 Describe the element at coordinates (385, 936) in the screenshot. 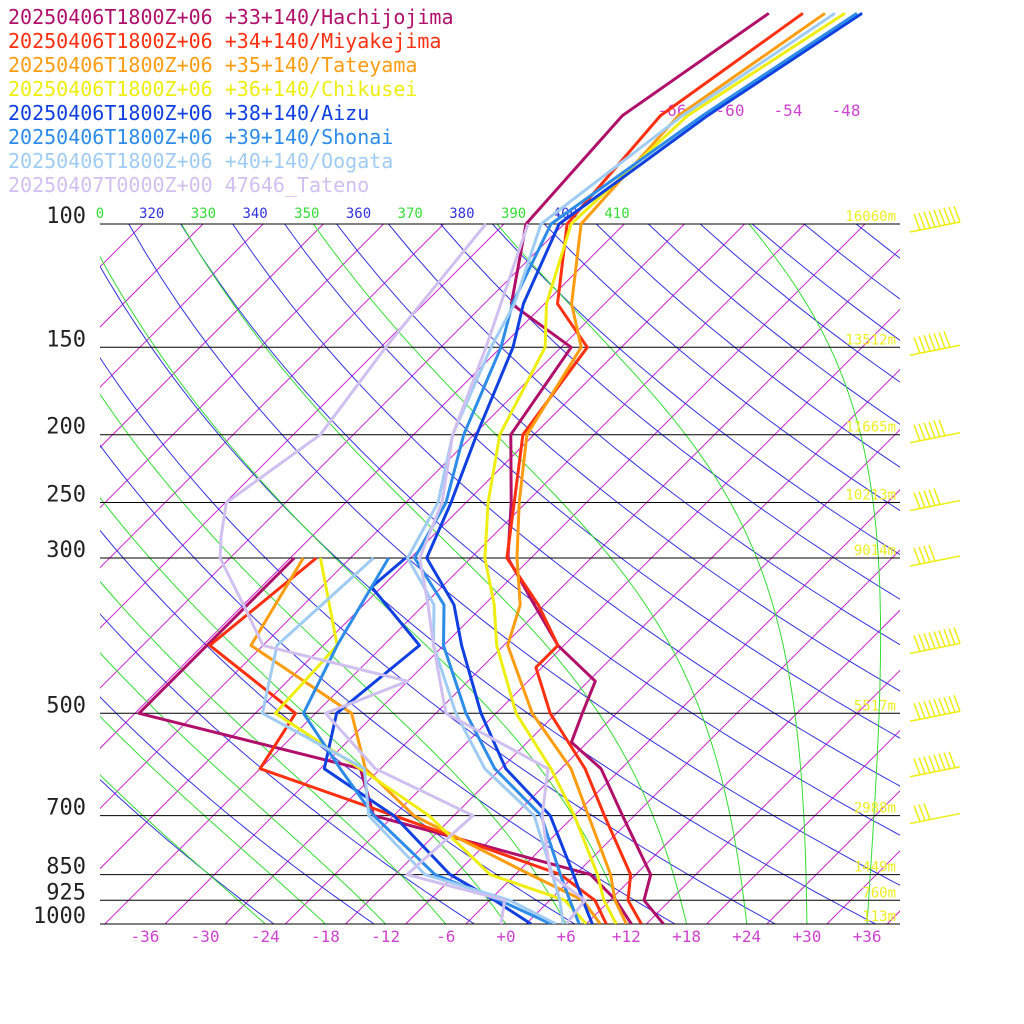

I see `temperature-tick-label: -12` at that location.